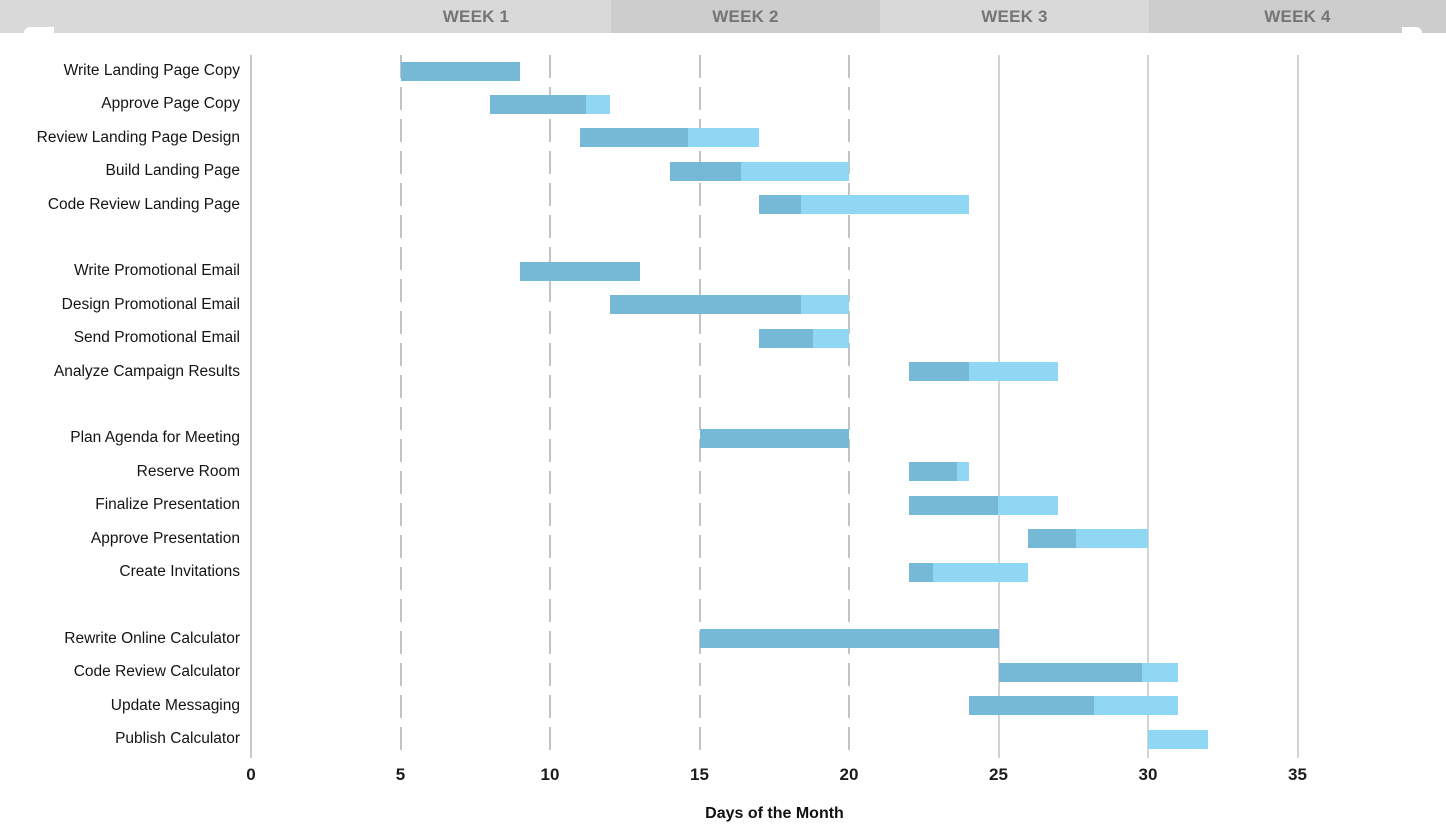 The width and height of the screenshot is (1446, 836). Describe the element at coordinates (150, 304) in the screenshot. I see `task-label: Design Promotional Email` at that location.